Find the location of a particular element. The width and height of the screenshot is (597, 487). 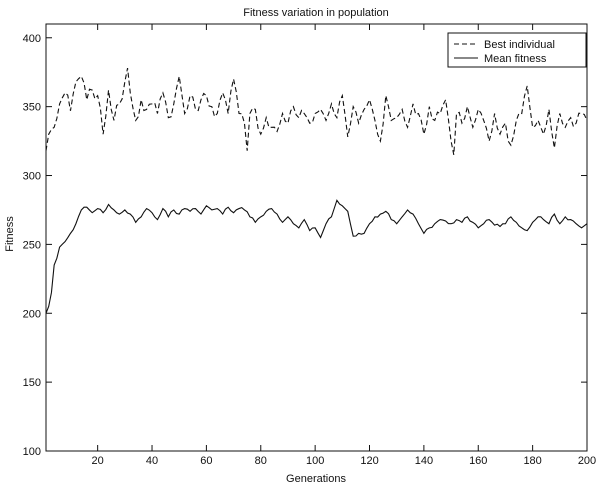

x-tick-label: 160 is located at coordinates (478, 461).